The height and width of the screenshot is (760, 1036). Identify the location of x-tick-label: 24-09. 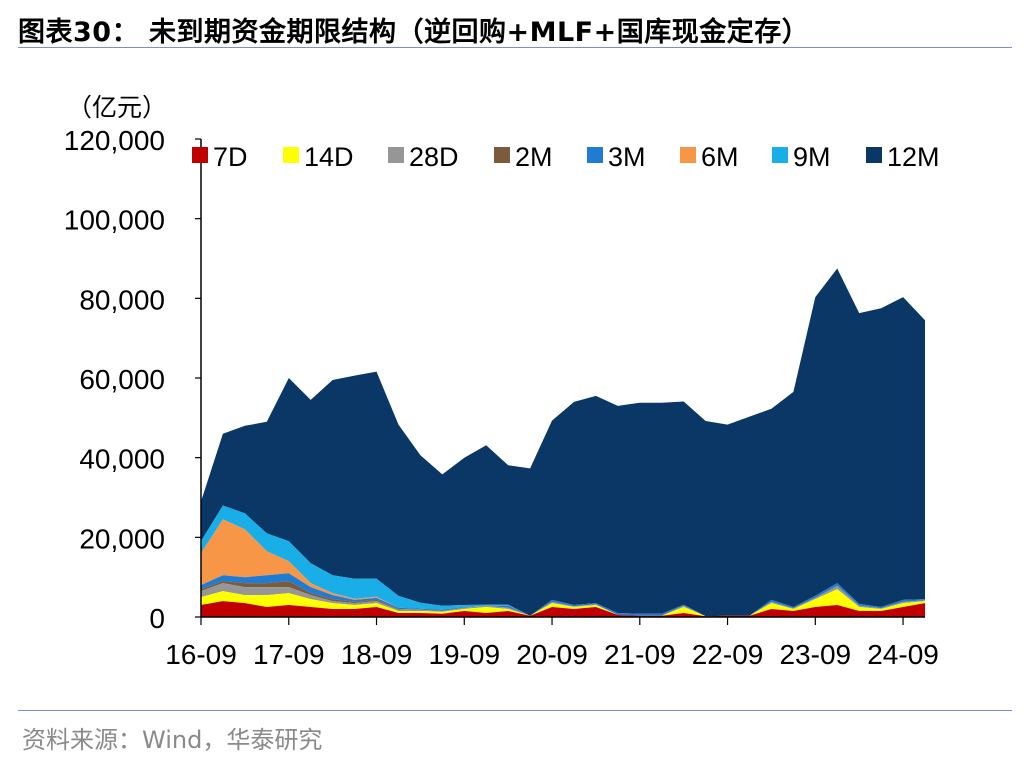
(903, 654).